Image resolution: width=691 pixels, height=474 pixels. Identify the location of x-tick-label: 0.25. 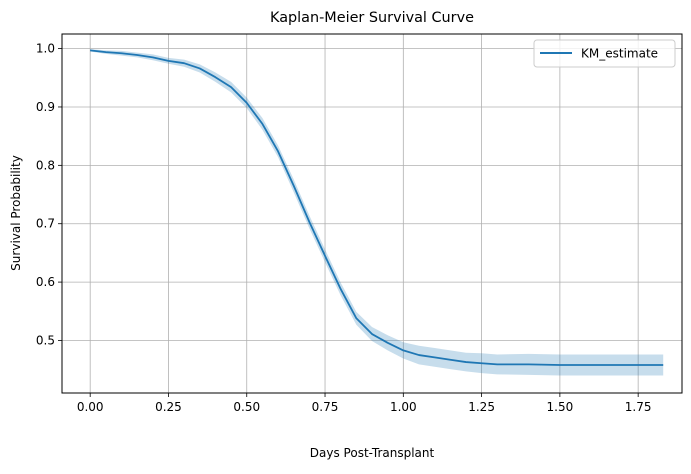
(168, 407).